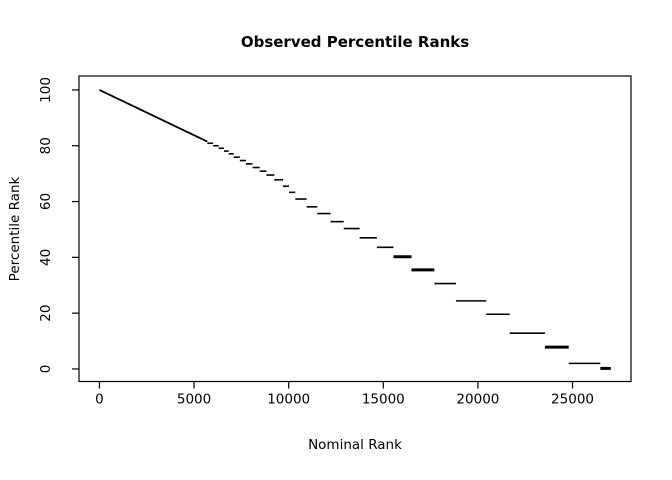 Image resolution: width=672 pixels, height=480 pixels. I want to click on y-axis-title: Percentile Rank, so click(15, 229).